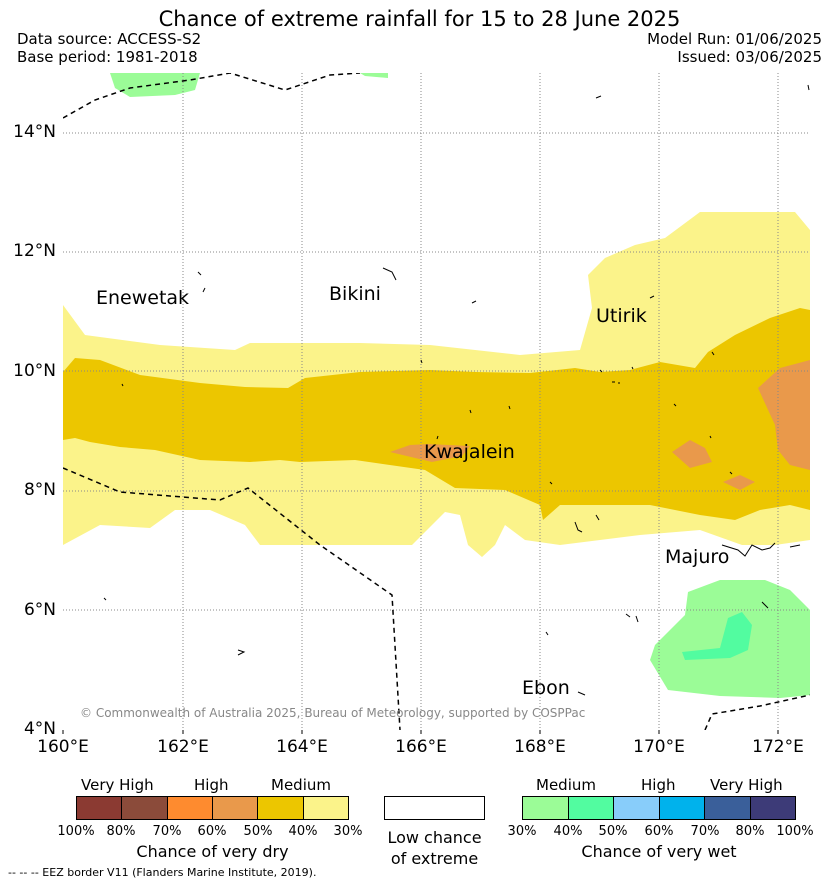  I want to click on dry-tick-60: 60%, so click(212, 831).